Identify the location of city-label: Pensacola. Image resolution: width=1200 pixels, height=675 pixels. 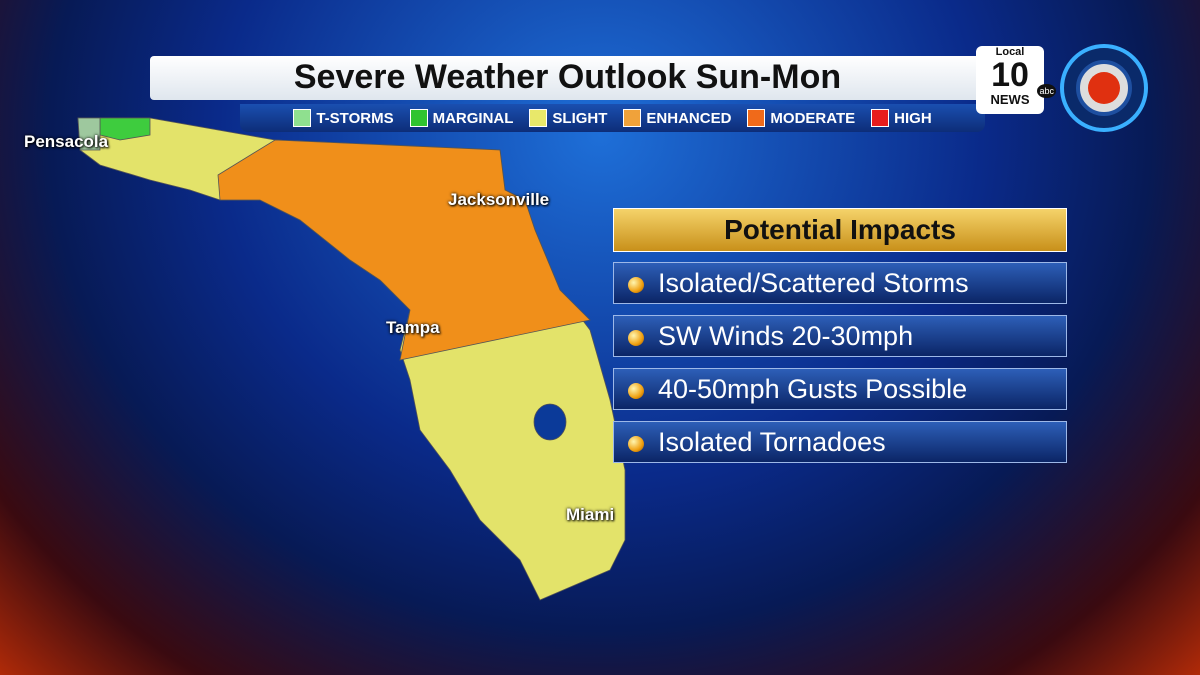
(66, 141).